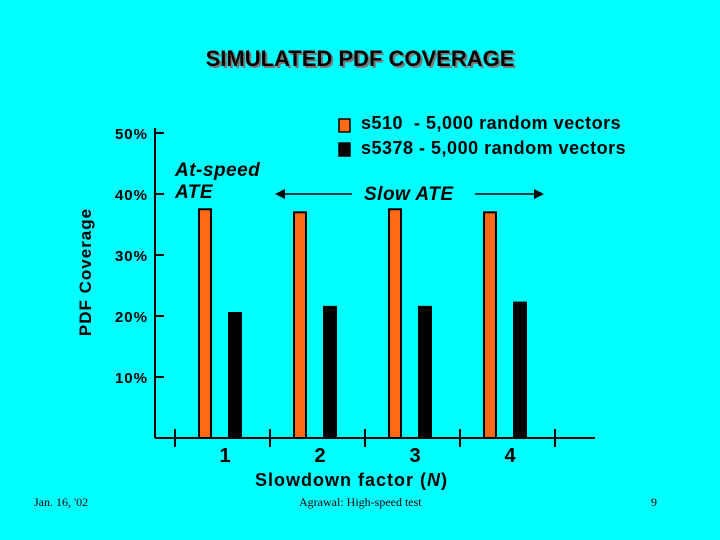 Image resolution: width=720 pixels, height=540 pixels. Describe the element at coordinates (414, 456) in the screenshot. I see `x-tick-label: 3` at that location.